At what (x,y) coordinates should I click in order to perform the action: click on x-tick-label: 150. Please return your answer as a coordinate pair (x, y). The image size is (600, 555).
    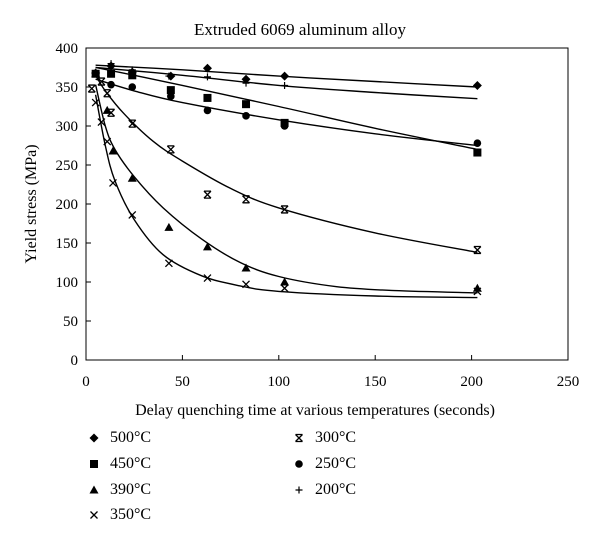
    Looking at the image, I should click on (375, 382).